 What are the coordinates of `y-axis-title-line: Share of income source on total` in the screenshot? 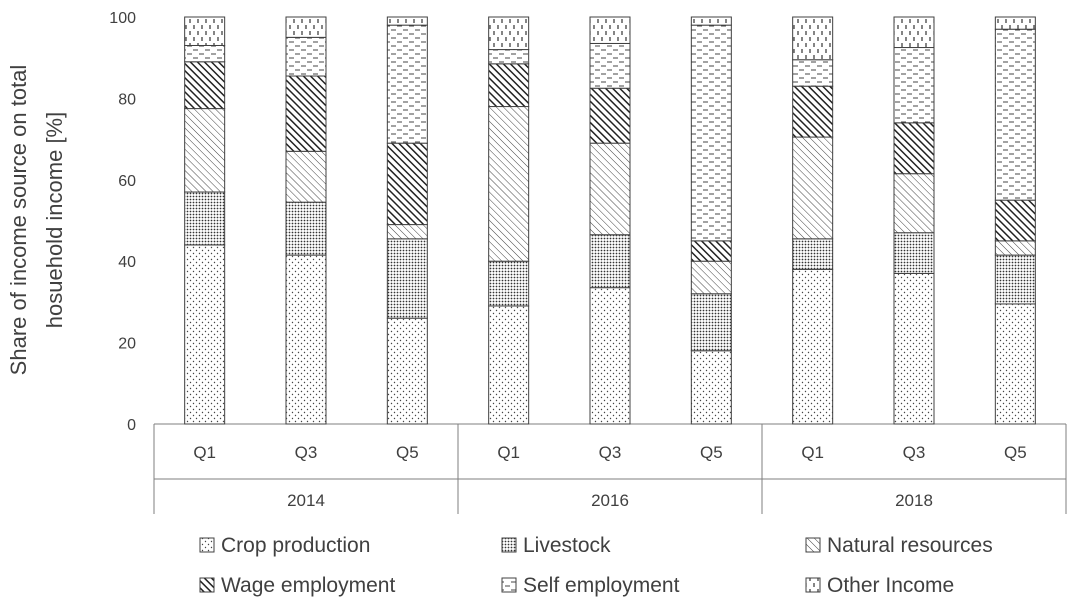 It's located at (18, 220).